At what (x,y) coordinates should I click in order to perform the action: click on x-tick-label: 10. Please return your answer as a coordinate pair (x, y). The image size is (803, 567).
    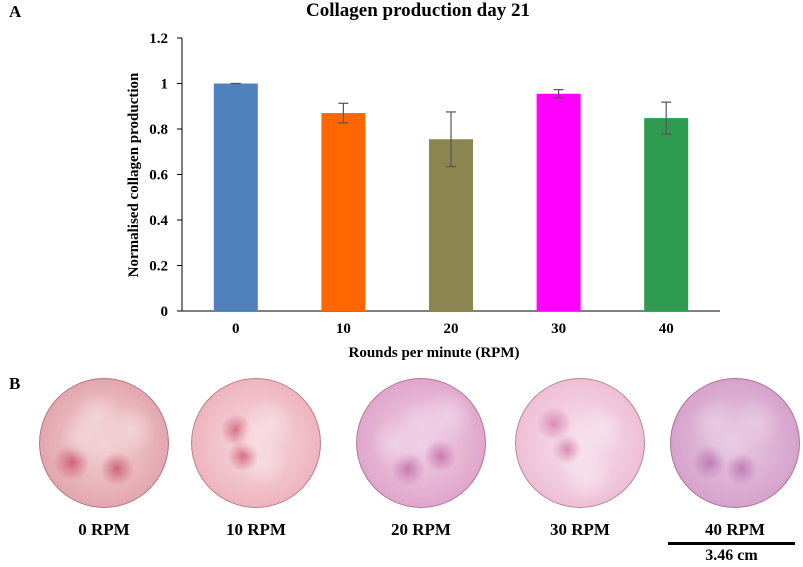
    Looking at the image, I should click on (343, 329).